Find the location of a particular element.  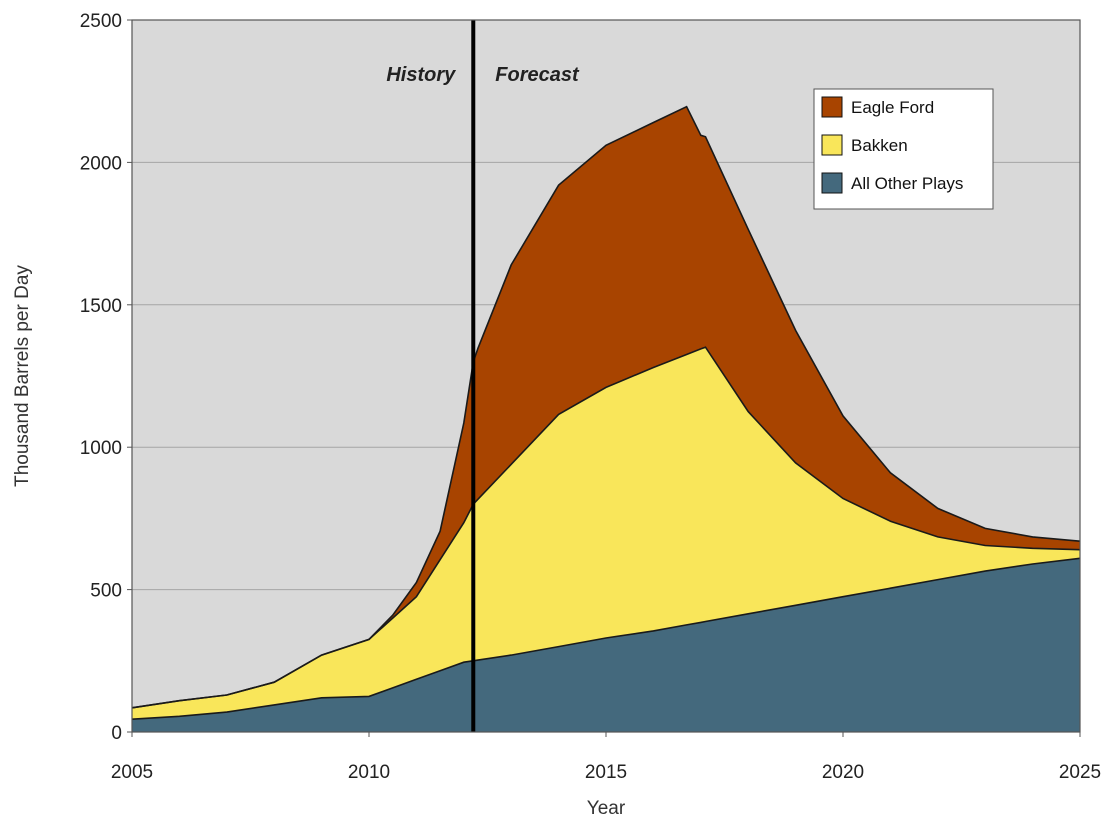

legend-label-eagle-ford: Eagle Ford is located at coordinates (892, 107).